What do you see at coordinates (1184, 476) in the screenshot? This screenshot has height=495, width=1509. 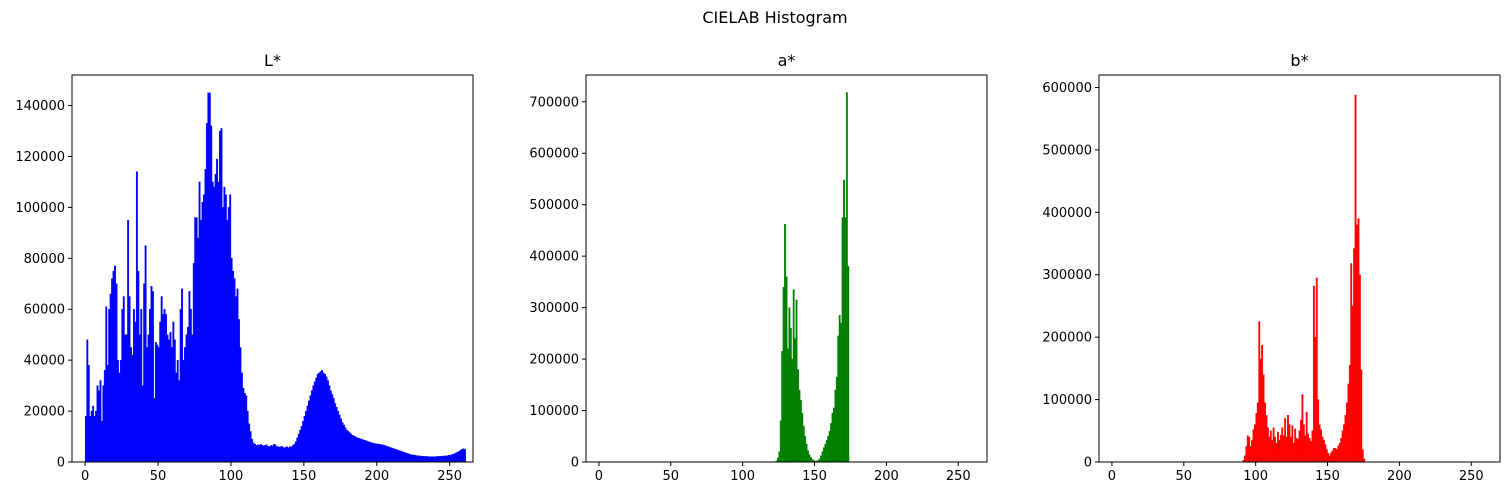 I see `x-tick-label: 50` at bounding box center [1184, 476].